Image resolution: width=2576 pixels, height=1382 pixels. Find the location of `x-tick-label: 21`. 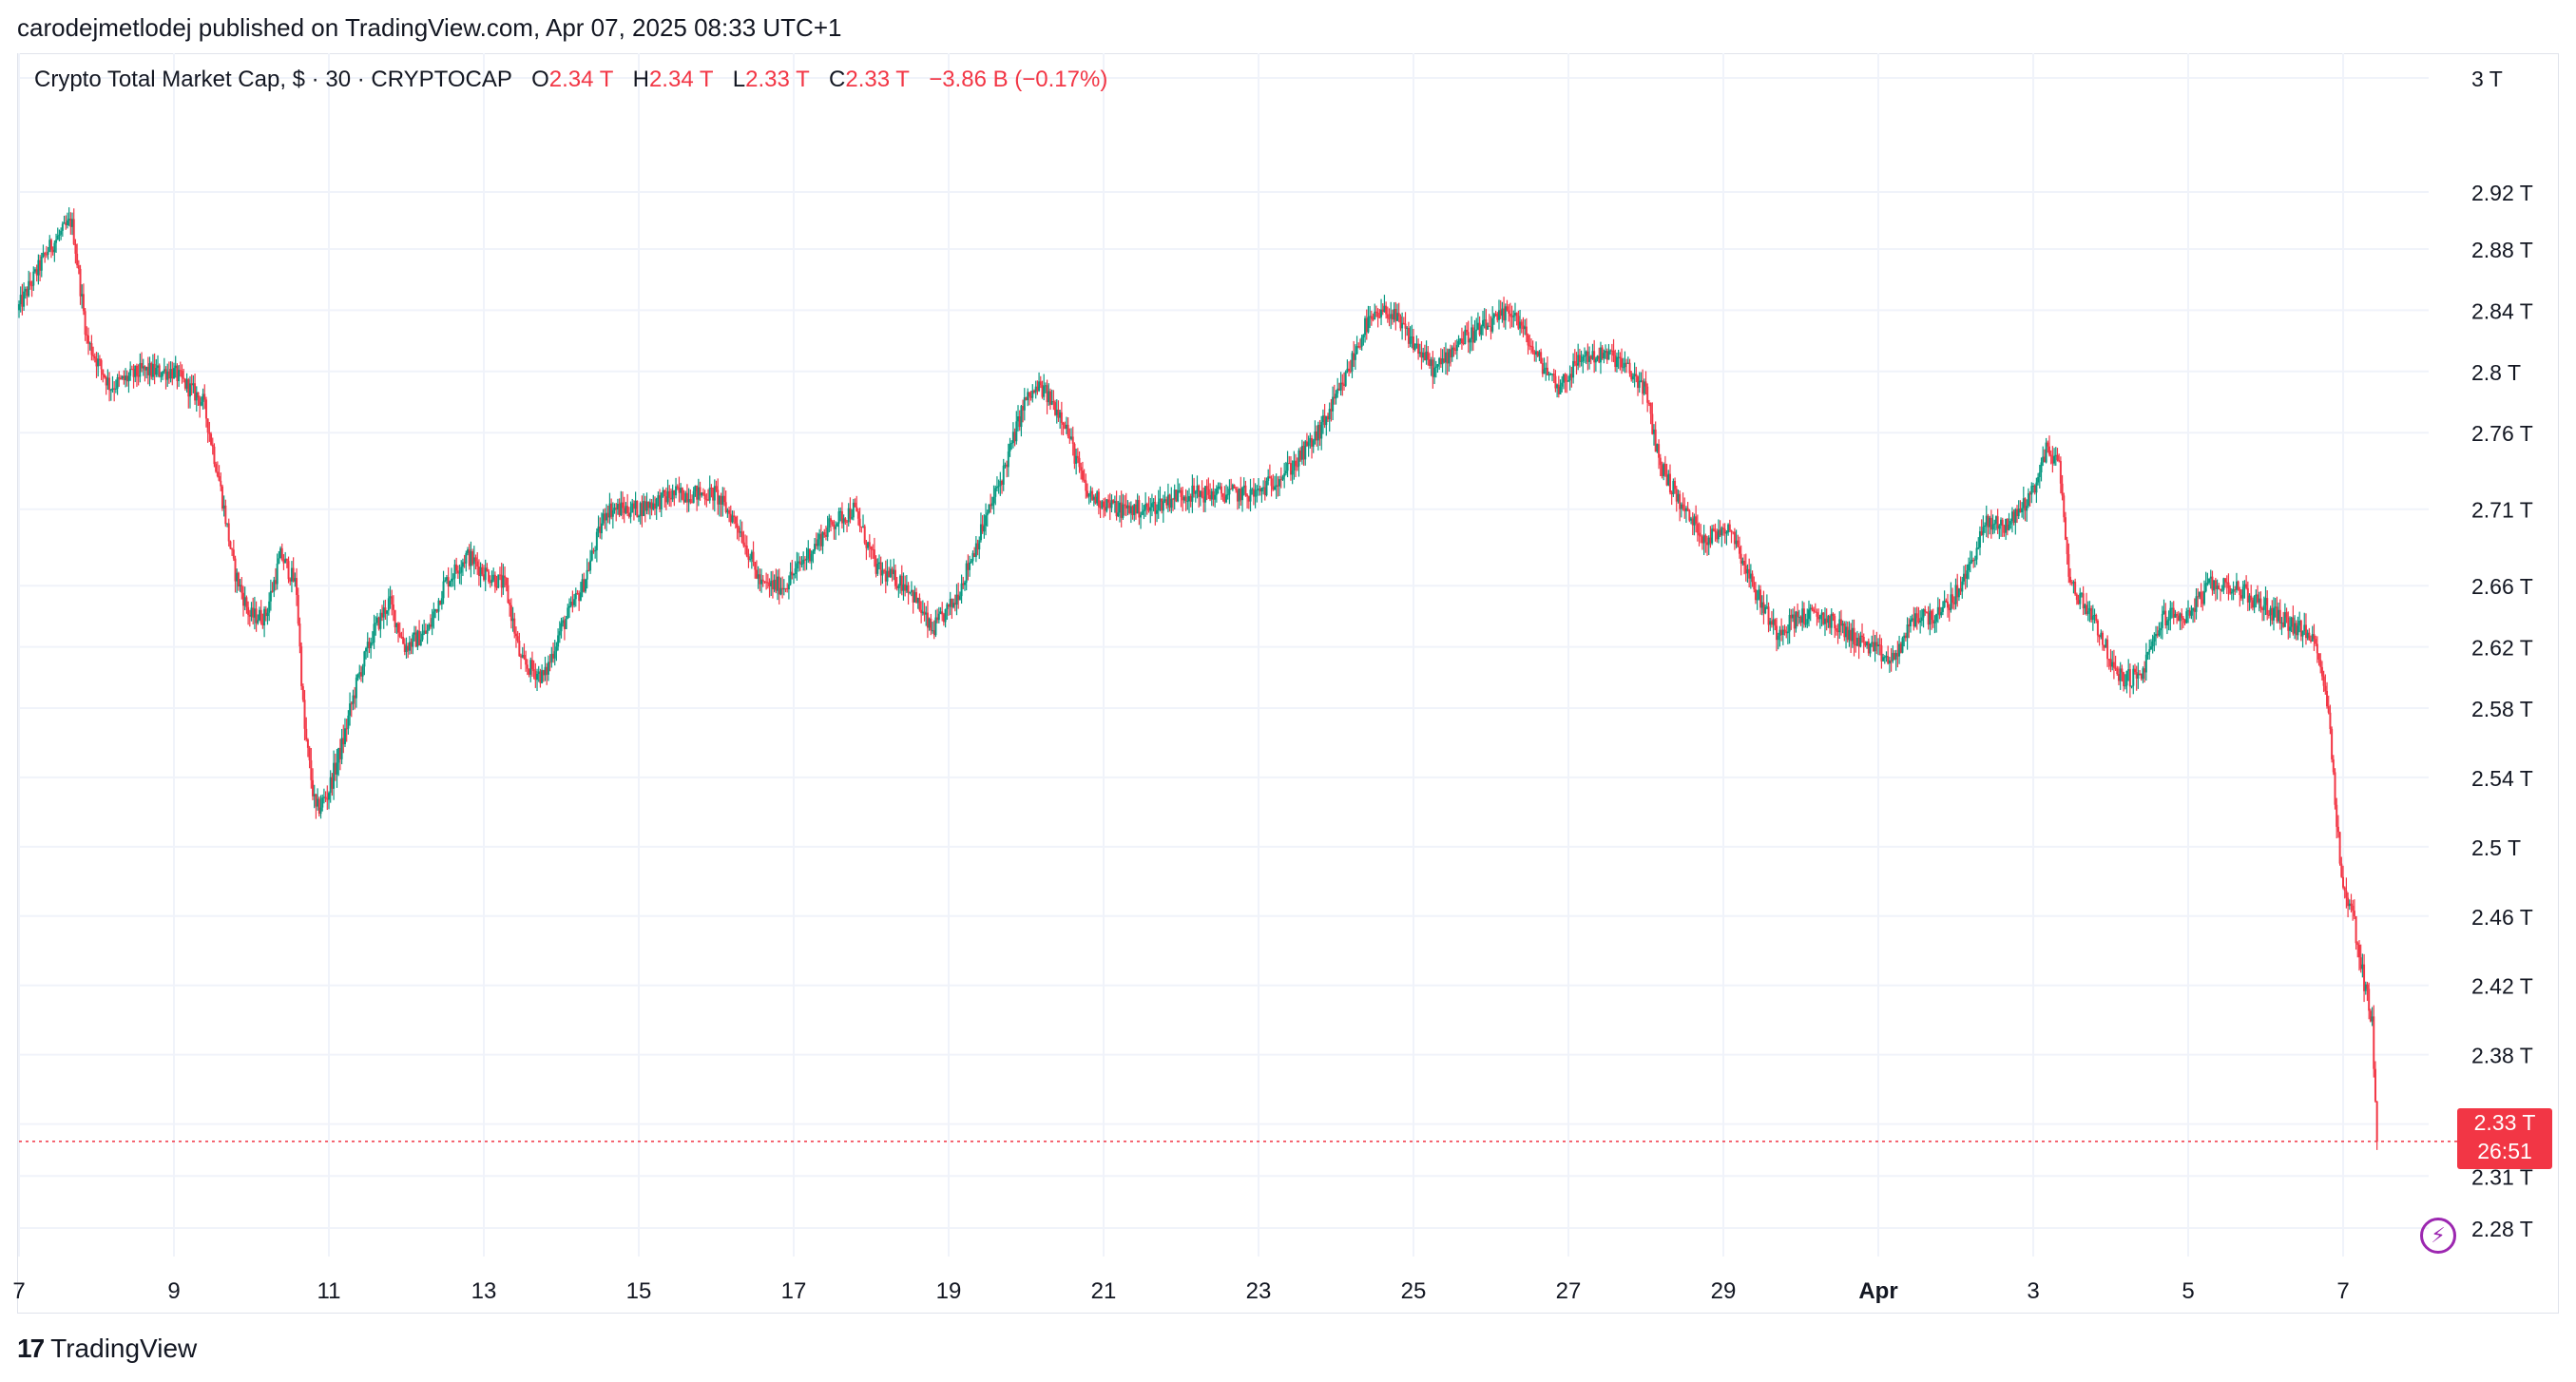

x-tick-label: 21 is located at coordinates (1104, 1291).